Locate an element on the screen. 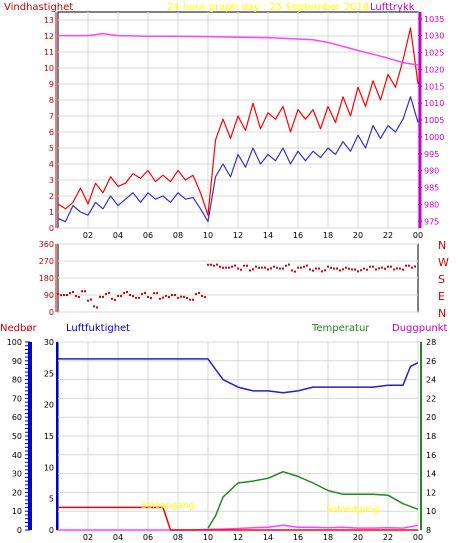 This screenshot has height=543, width=460. humidity-x-tick: 16 is located at coordinates (298, 537).